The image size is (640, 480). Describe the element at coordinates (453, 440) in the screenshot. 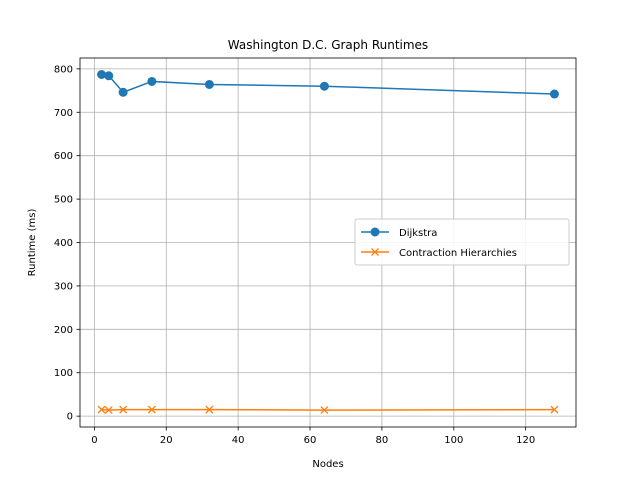

I see `x-tick-label: 100` at that location.